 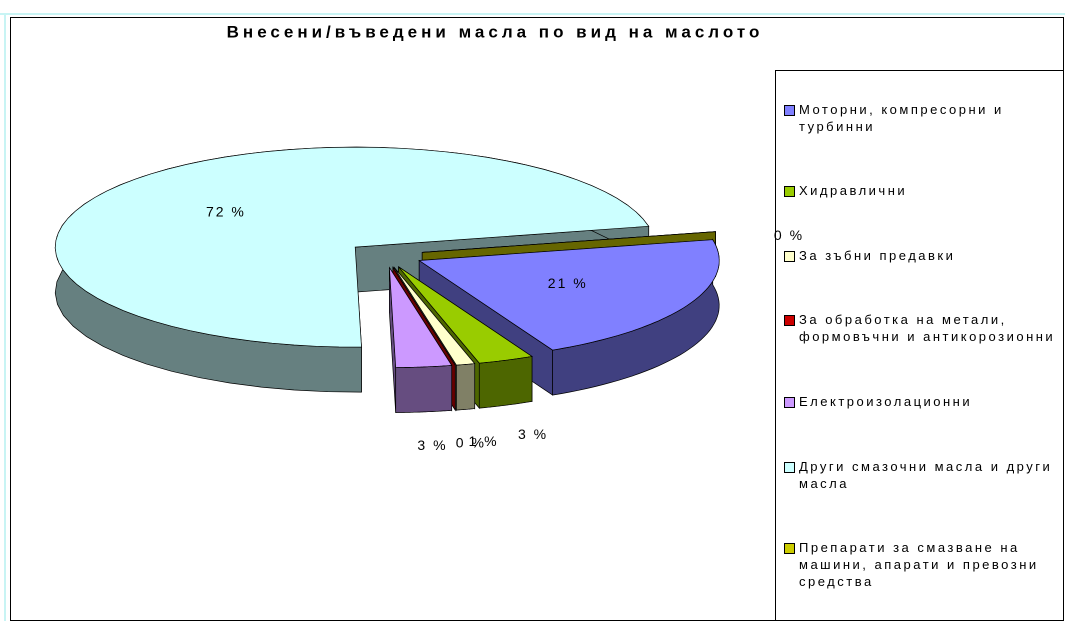 I want to click on legend-item: Електроизолационни, so click(x=919, y=401).